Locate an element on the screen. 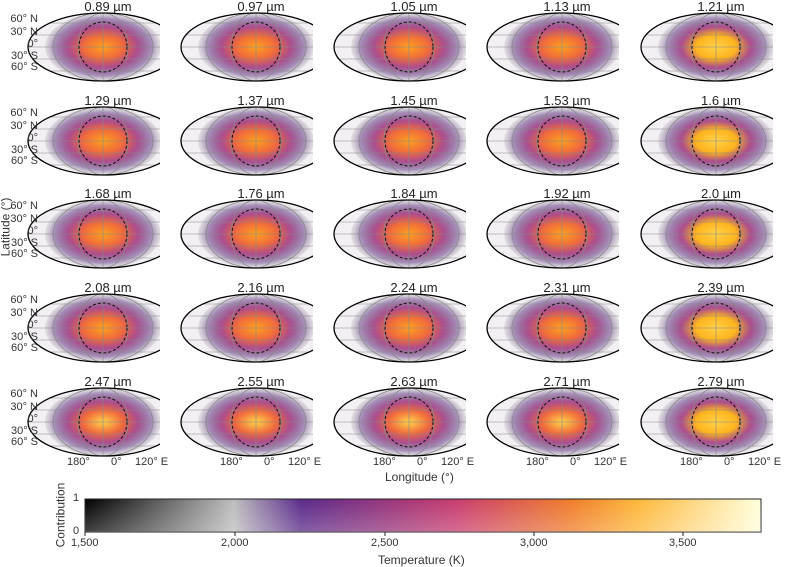 This screenshot has height=567, width=800. panel-title: 2.24 µm is located at coordinates (414, 287).